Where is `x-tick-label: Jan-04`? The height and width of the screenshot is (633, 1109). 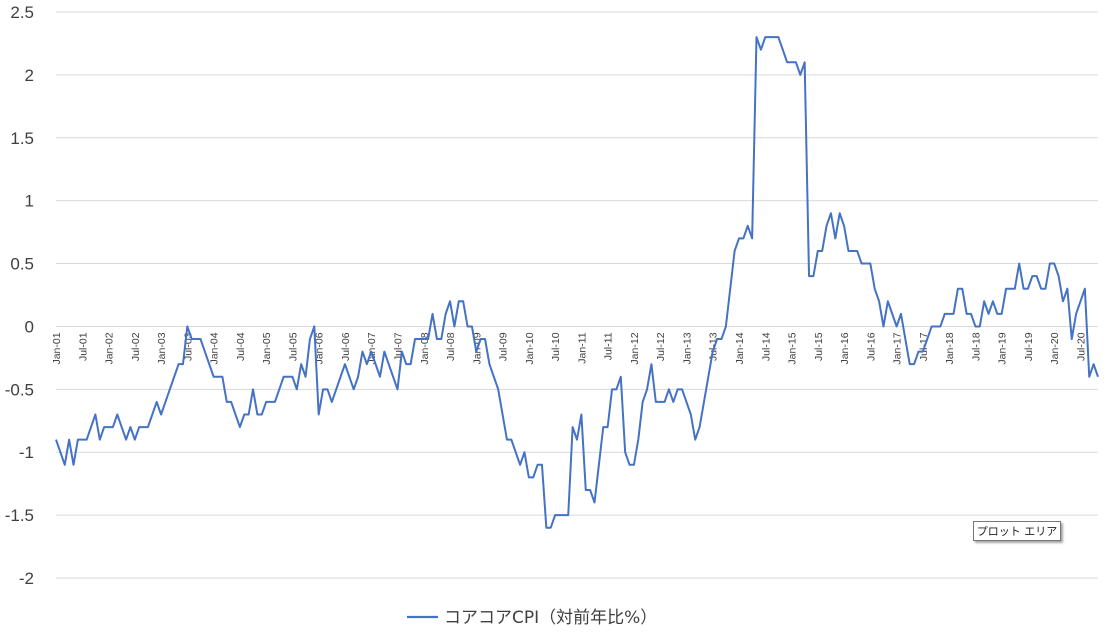 x-tick-label: Jan-04 is located at coordinates (215, 348).